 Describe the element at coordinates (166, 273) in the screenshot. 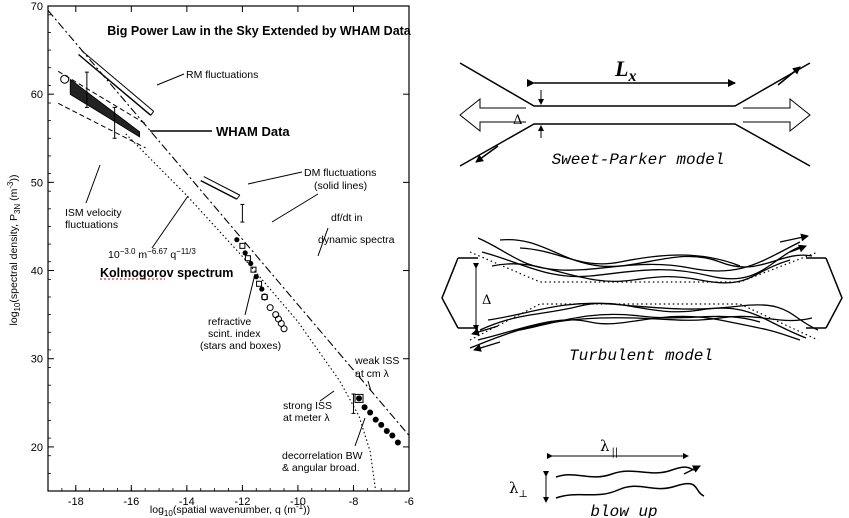

I see `kolmogorov-label: Kolmogorov spectrum` at that location.